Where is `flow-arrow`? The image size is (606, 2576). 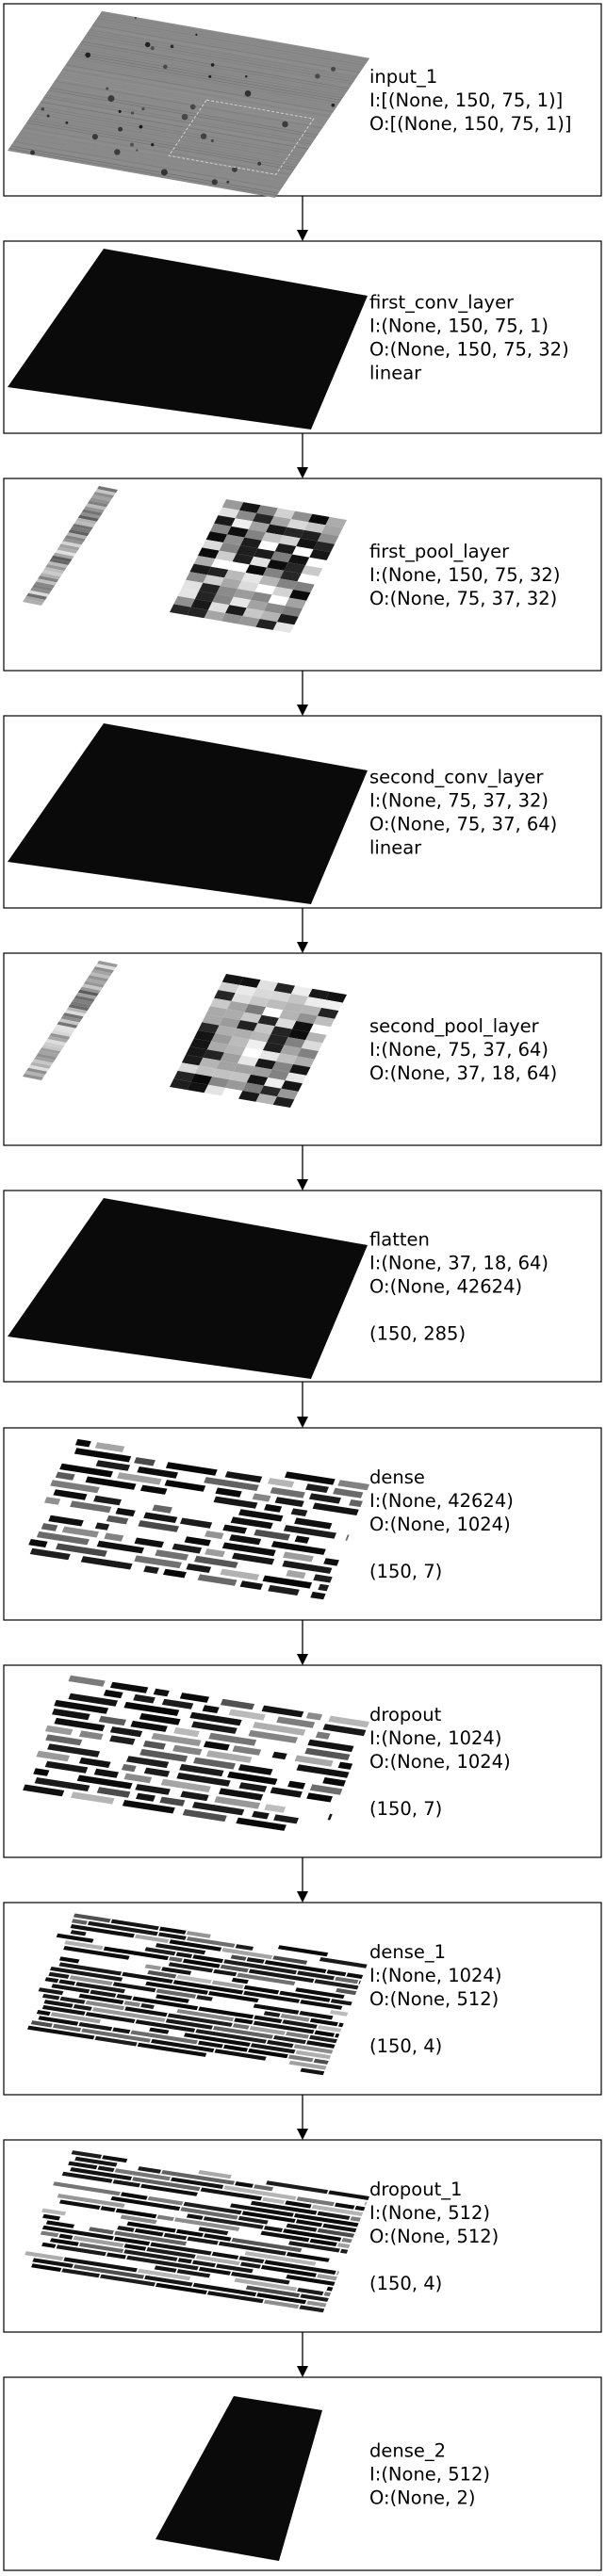
flow-arrow is located at coordinates (302, 1405).